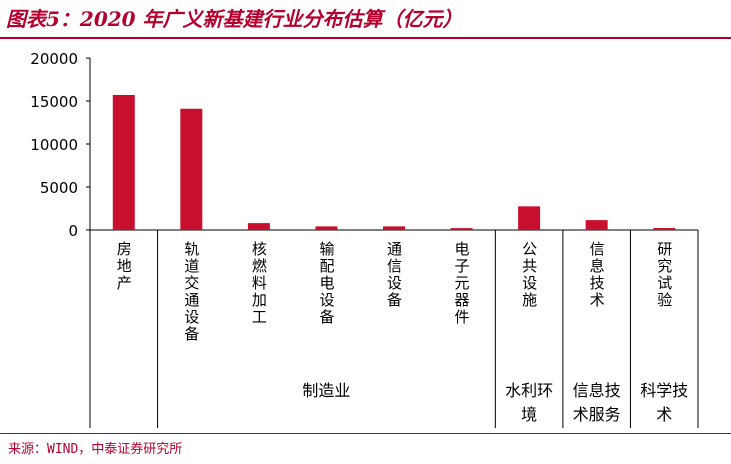 This screenshot has width=731, height=464. Describe the element at coordinates (259, 283) in the screenshot. I see `x-category-label: 核燃料加工` at that location.